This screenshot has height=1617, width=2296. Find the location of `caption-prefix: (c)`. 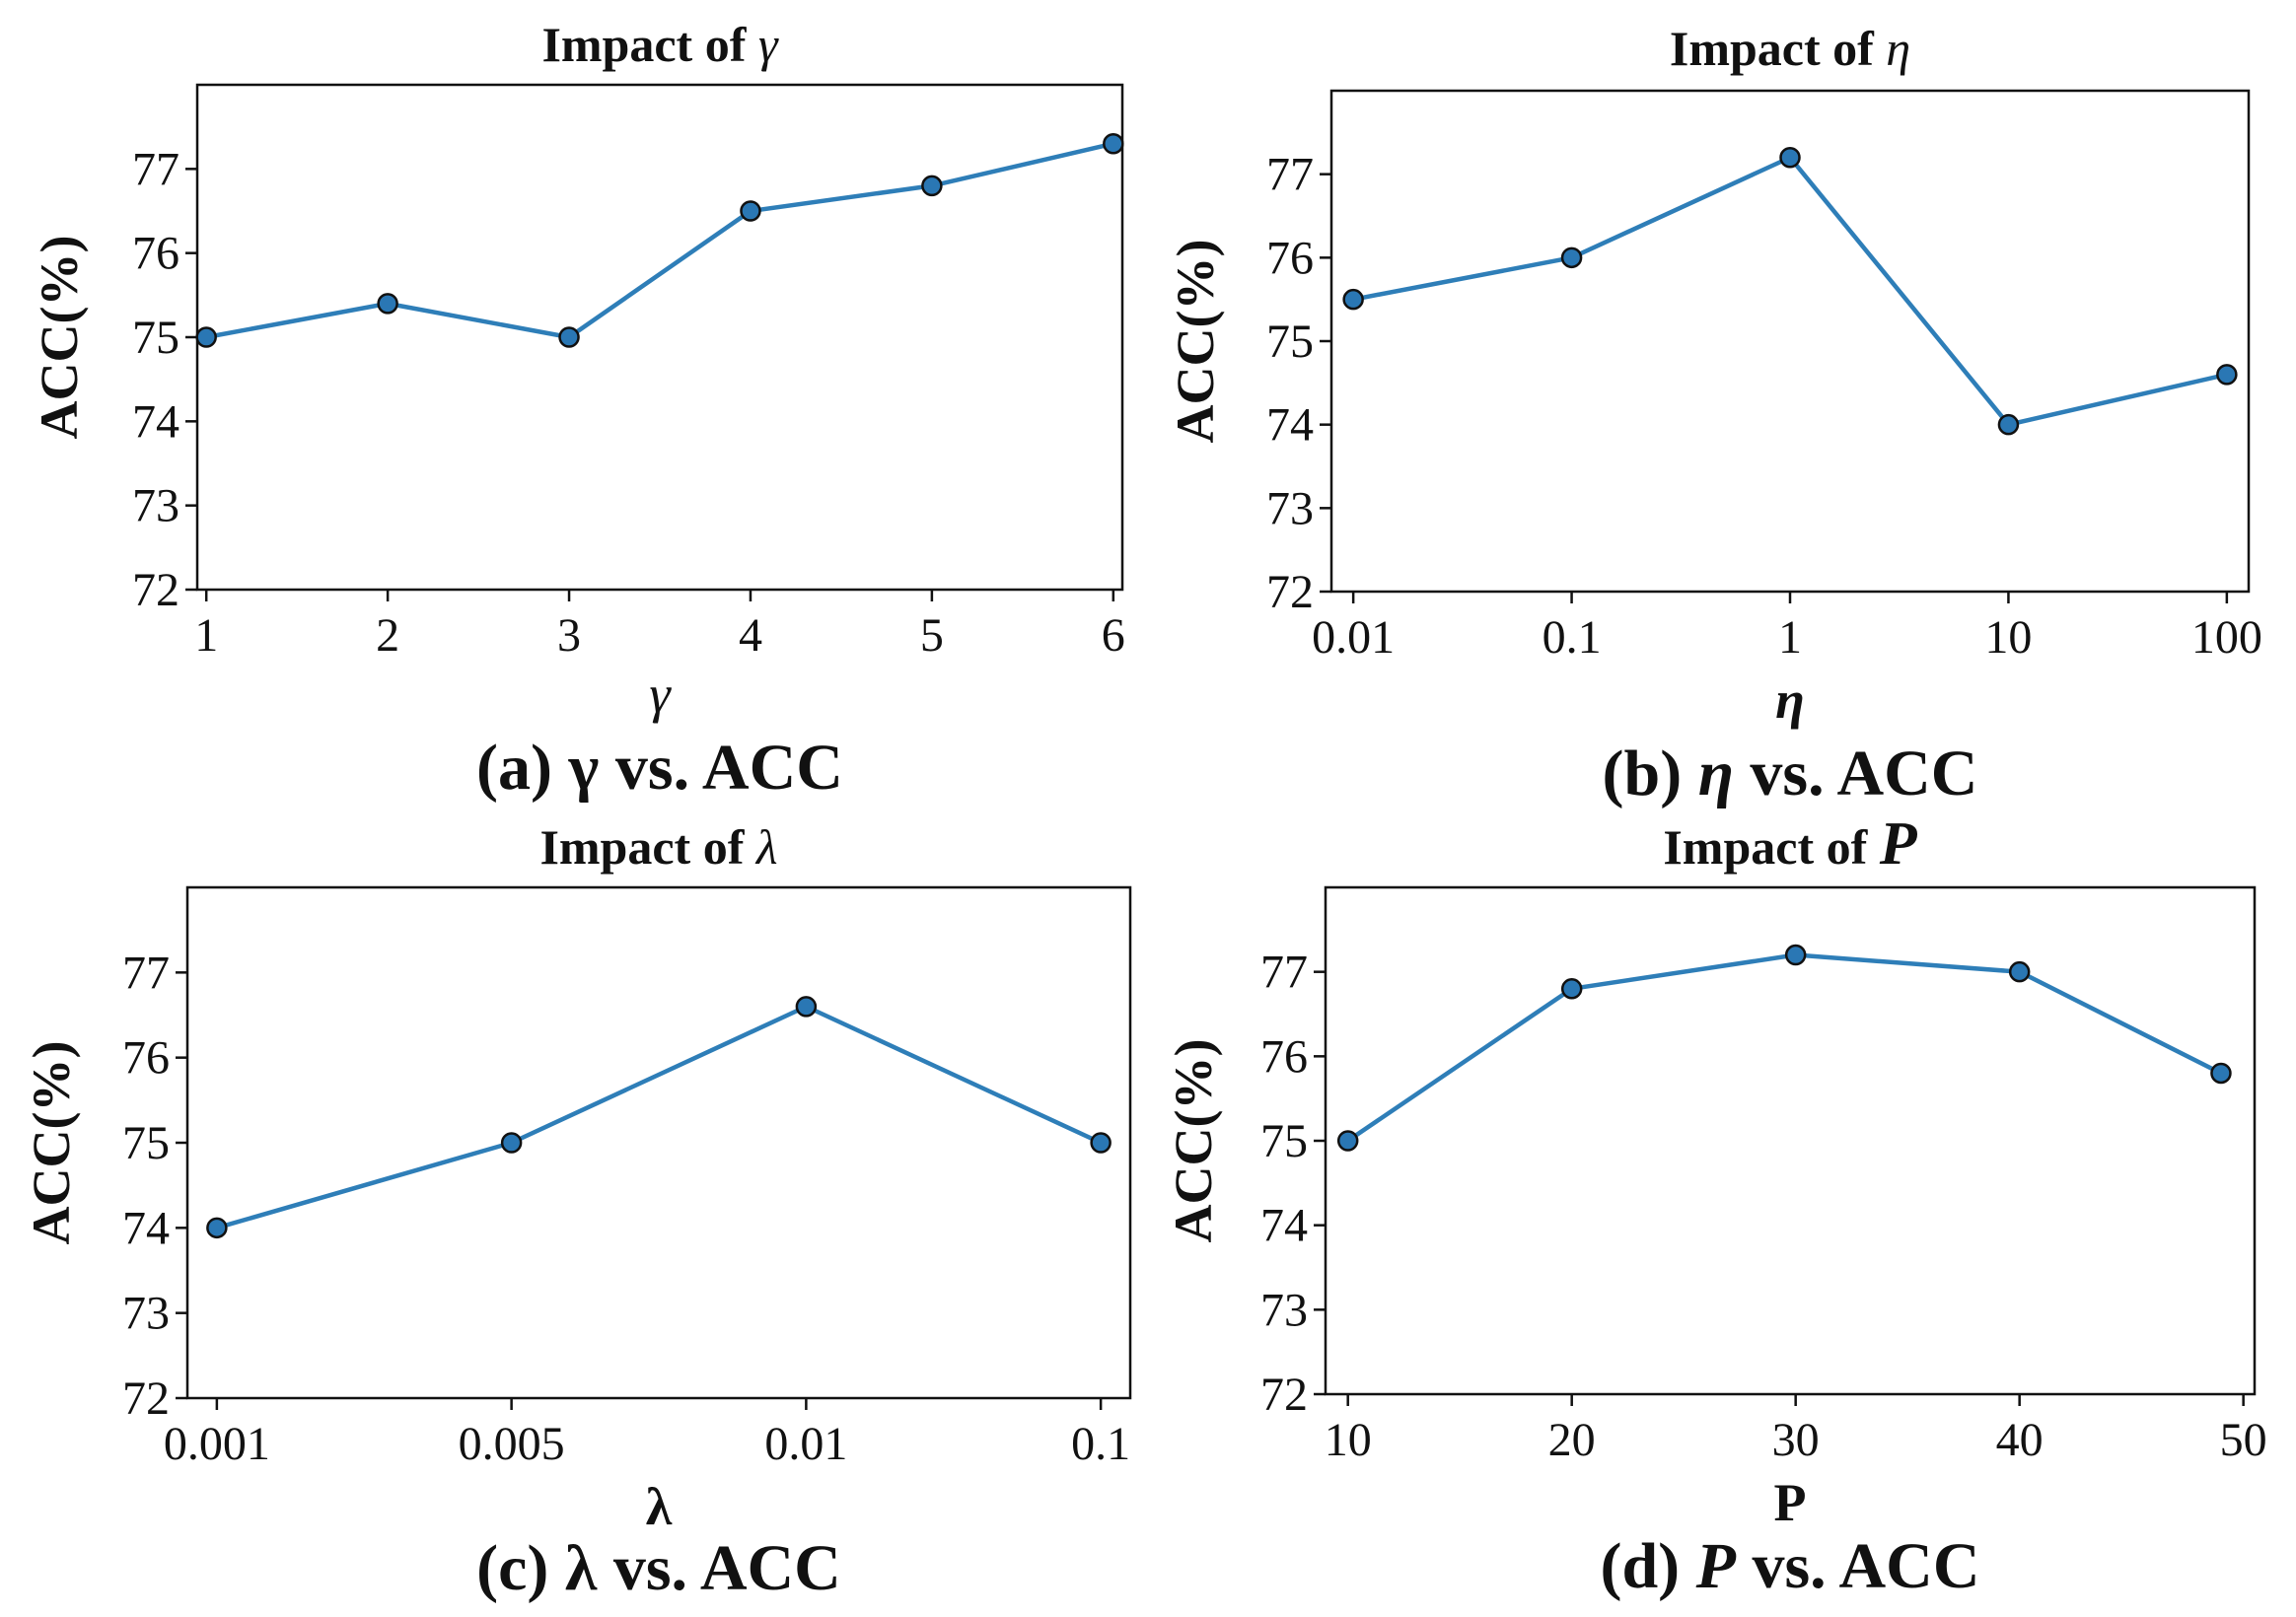

caption-prefix: (c) is located at coordinates (521, 1568).